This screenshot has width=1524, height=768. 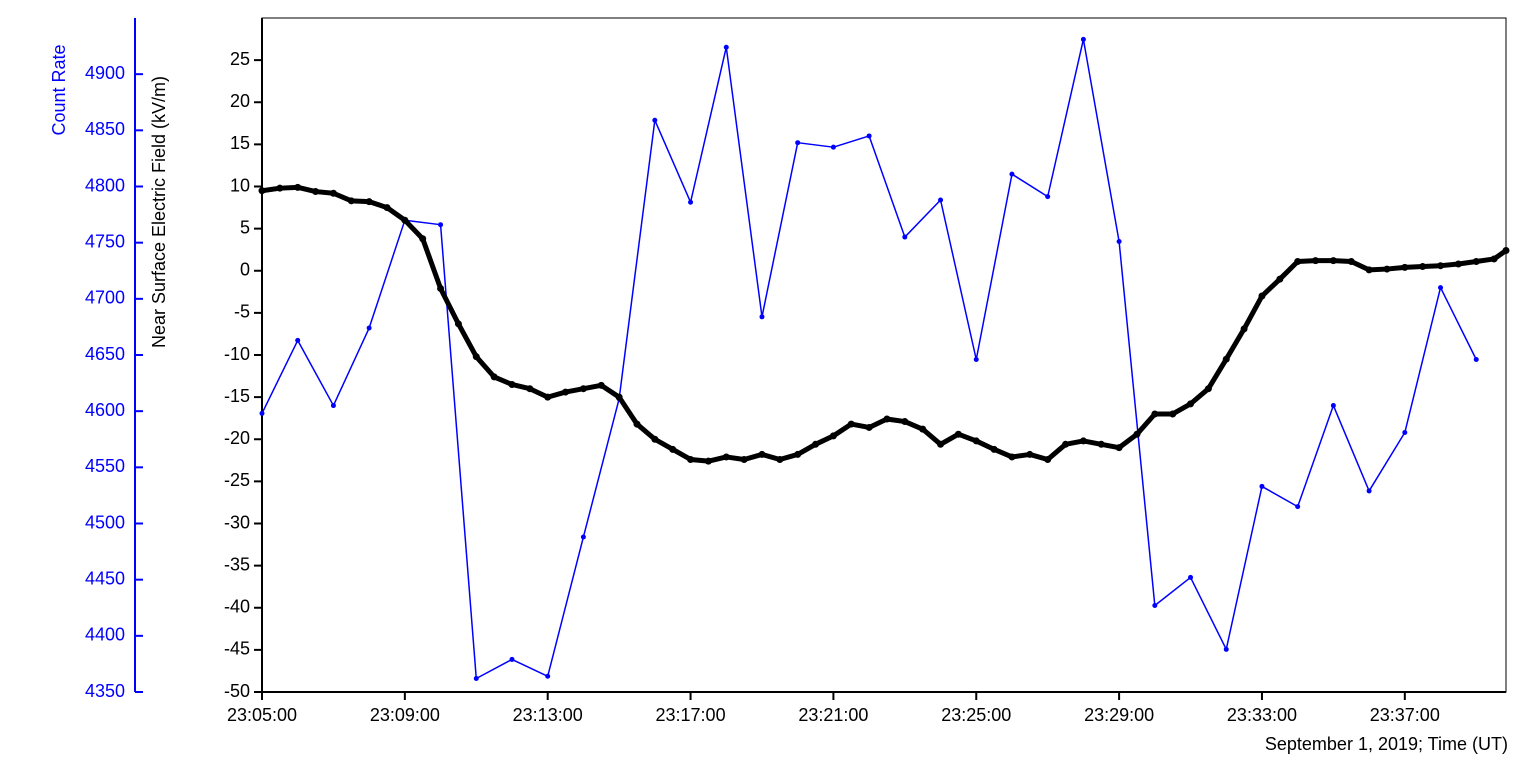 I want to click on y-tick-label: -10, so click(x=237, y=354).